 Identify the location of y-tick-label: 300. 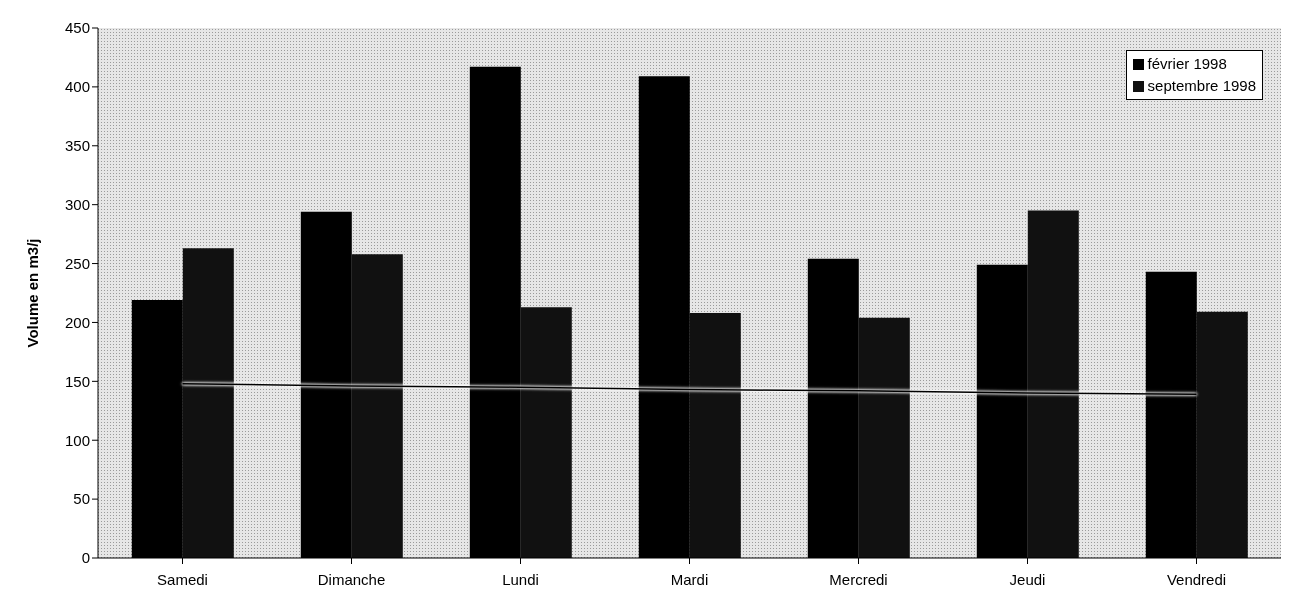
(77, 204).